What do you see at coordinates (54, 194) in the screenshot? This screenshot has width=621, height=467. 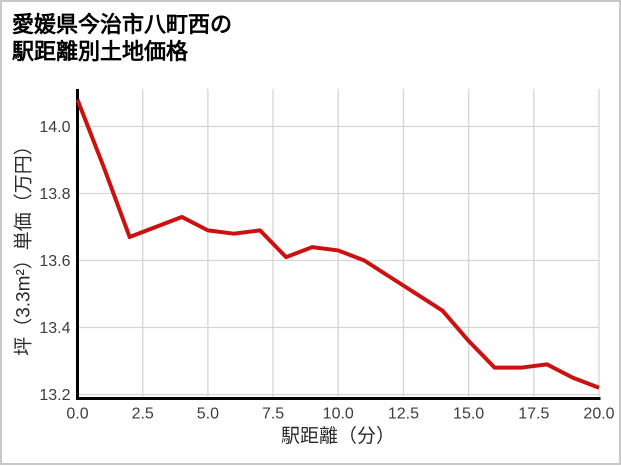 I see `y-tick-label: 13.8` at bounding box center [54, 194].